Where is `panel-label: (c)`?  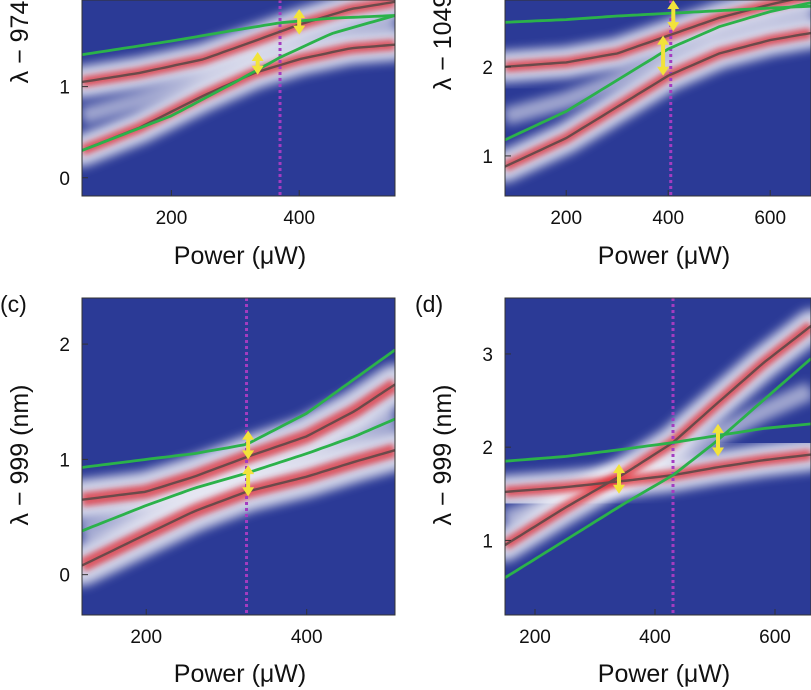
panel-label: (c) is located at coordinates (13, 304).